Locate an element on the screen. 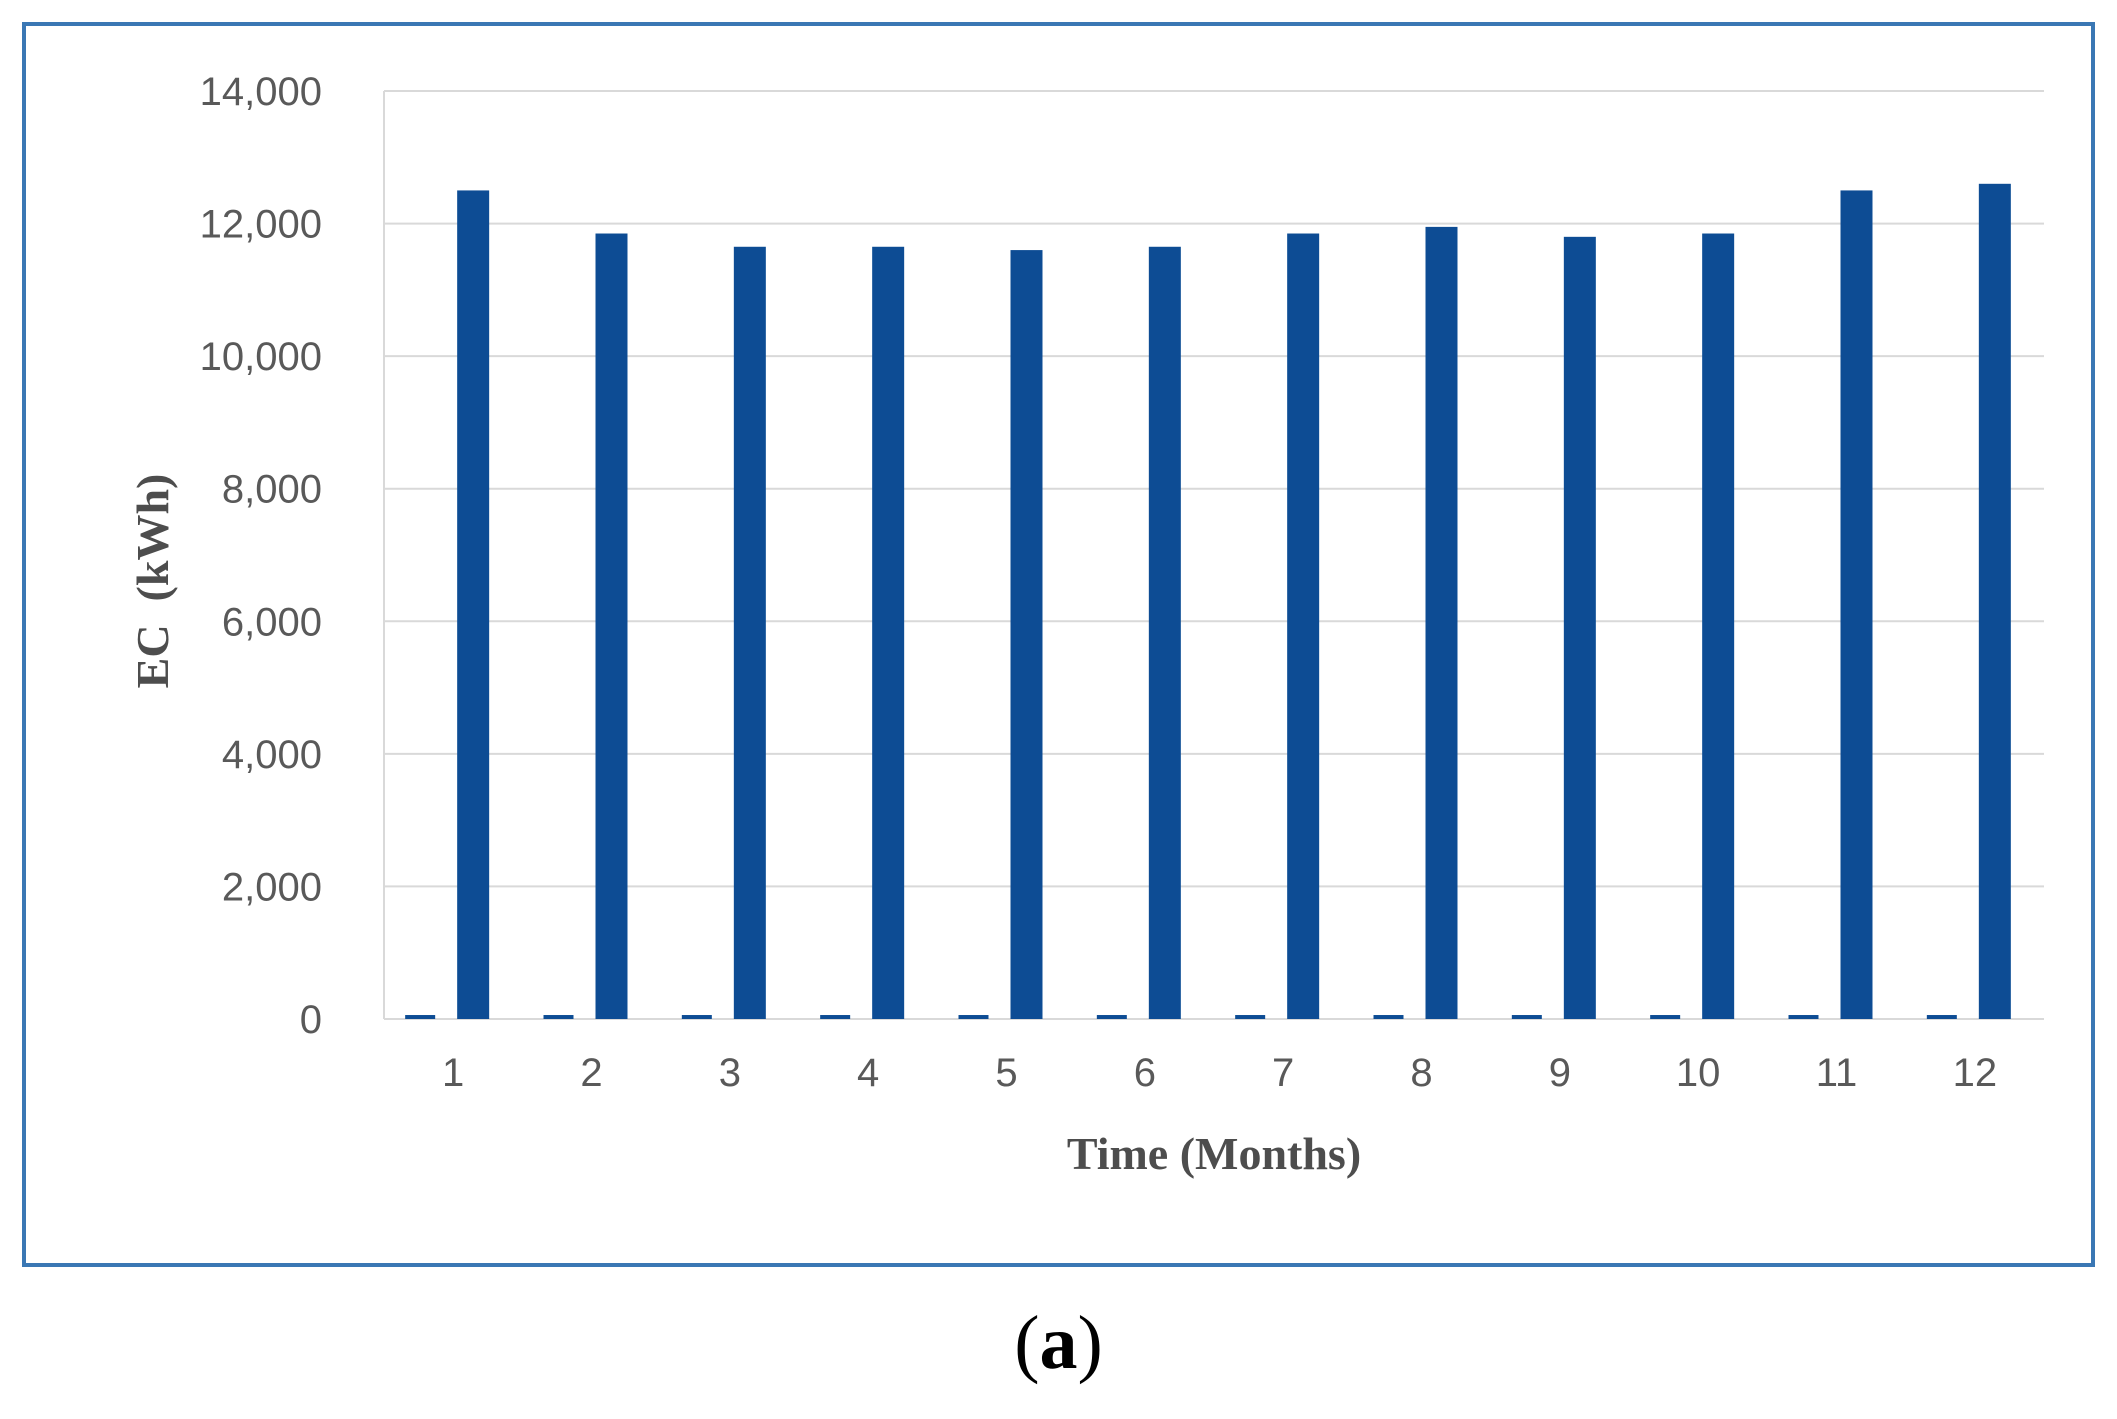 Image resolution: width=2117 pixels, height=1419 pixels. x-axis-title: Time (Months) is located at coordinates (1214, 1153).